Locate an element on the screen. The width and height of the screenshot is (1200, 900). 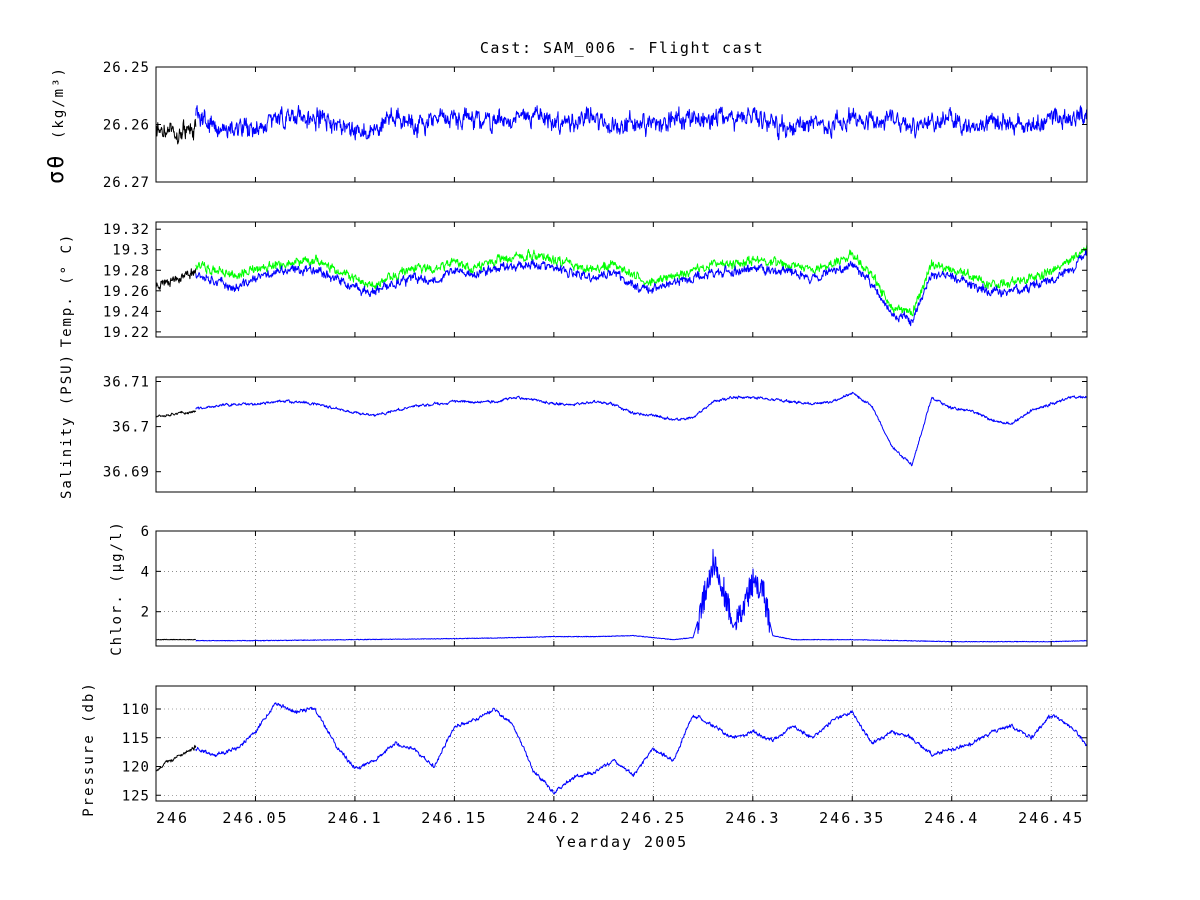
temp-y-tick-label: 19.3 is located at coordinates (131, 251).